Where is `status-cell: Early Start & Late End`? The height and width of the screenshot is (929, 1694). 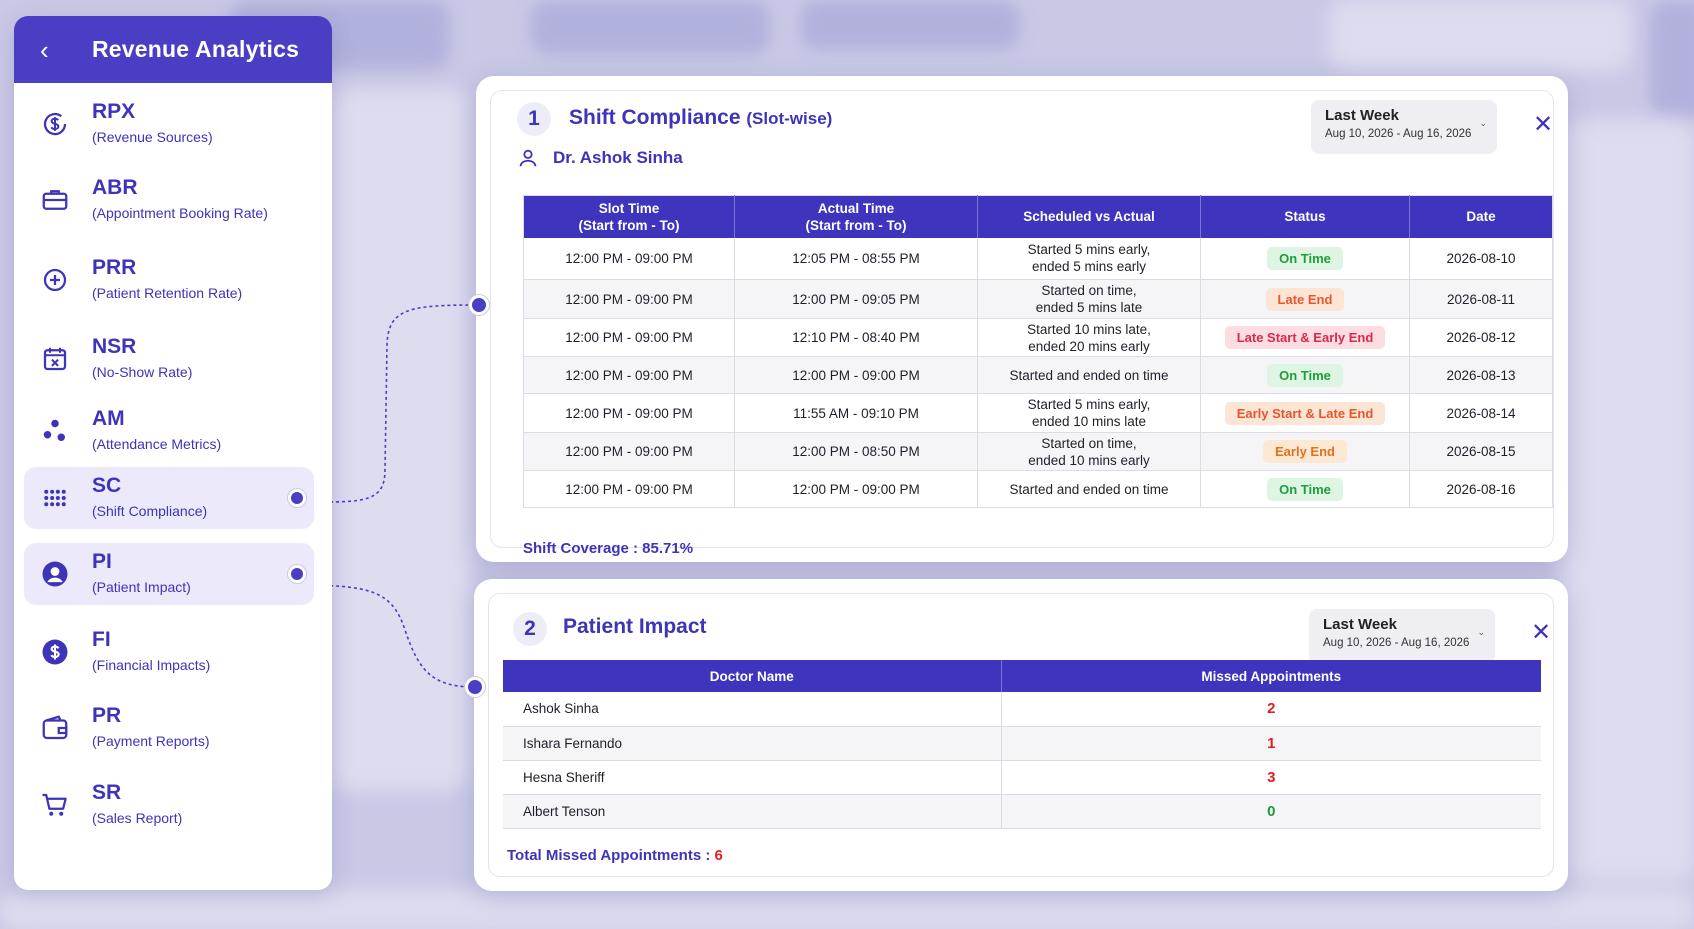 status-cell: Early Start & Late End is located at coordinates (1305, 413).